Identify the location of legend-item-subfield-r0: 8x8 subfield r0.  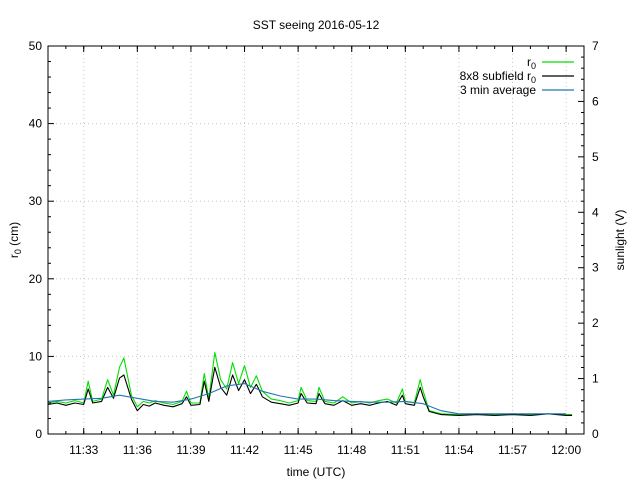
(517, 77).